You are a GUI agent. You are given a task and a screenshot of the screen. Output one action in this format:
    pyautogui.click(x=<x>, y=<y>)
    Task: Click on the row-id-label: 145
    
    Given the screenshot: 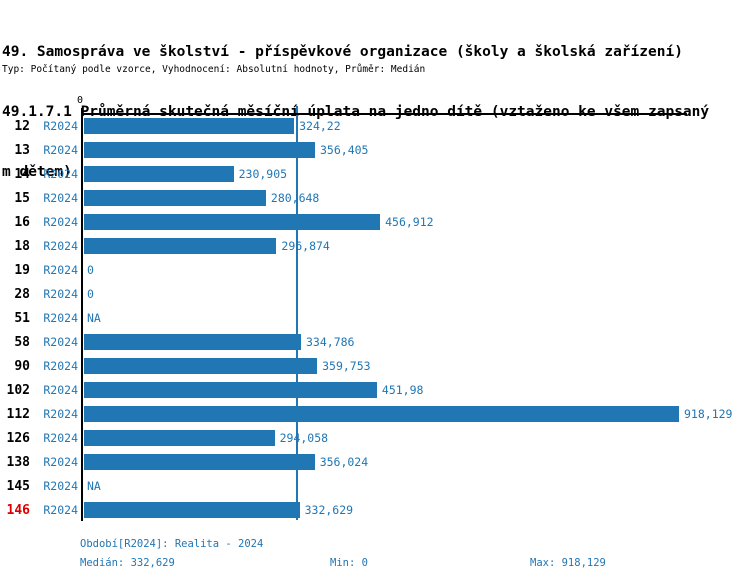 What is the action you would take?
    pyautogui.click(x=18, y=486)
    